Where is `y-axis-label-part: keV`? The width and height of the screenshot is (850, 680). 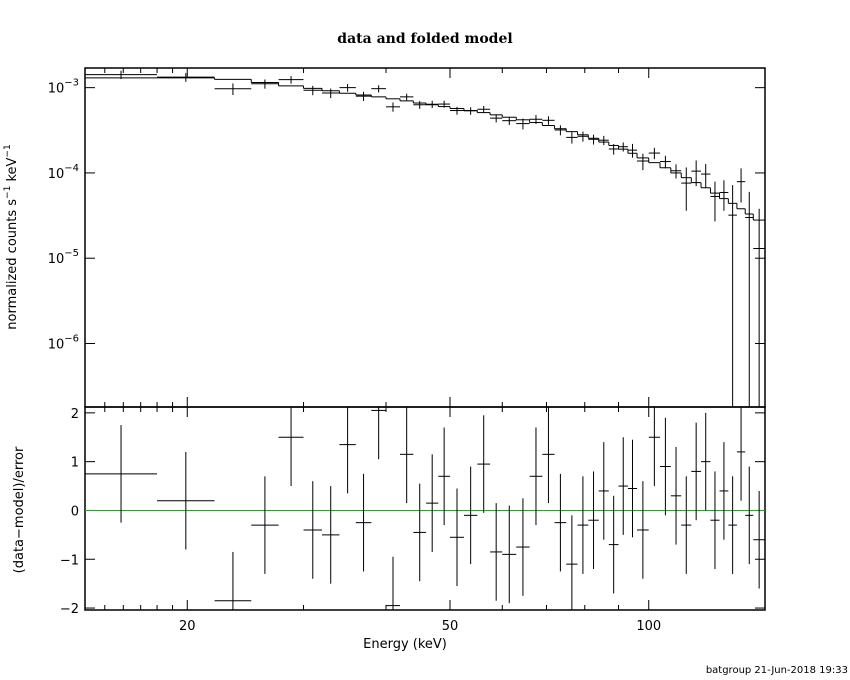
y-axis-label-part: keV is located at coordinates (12, 171).